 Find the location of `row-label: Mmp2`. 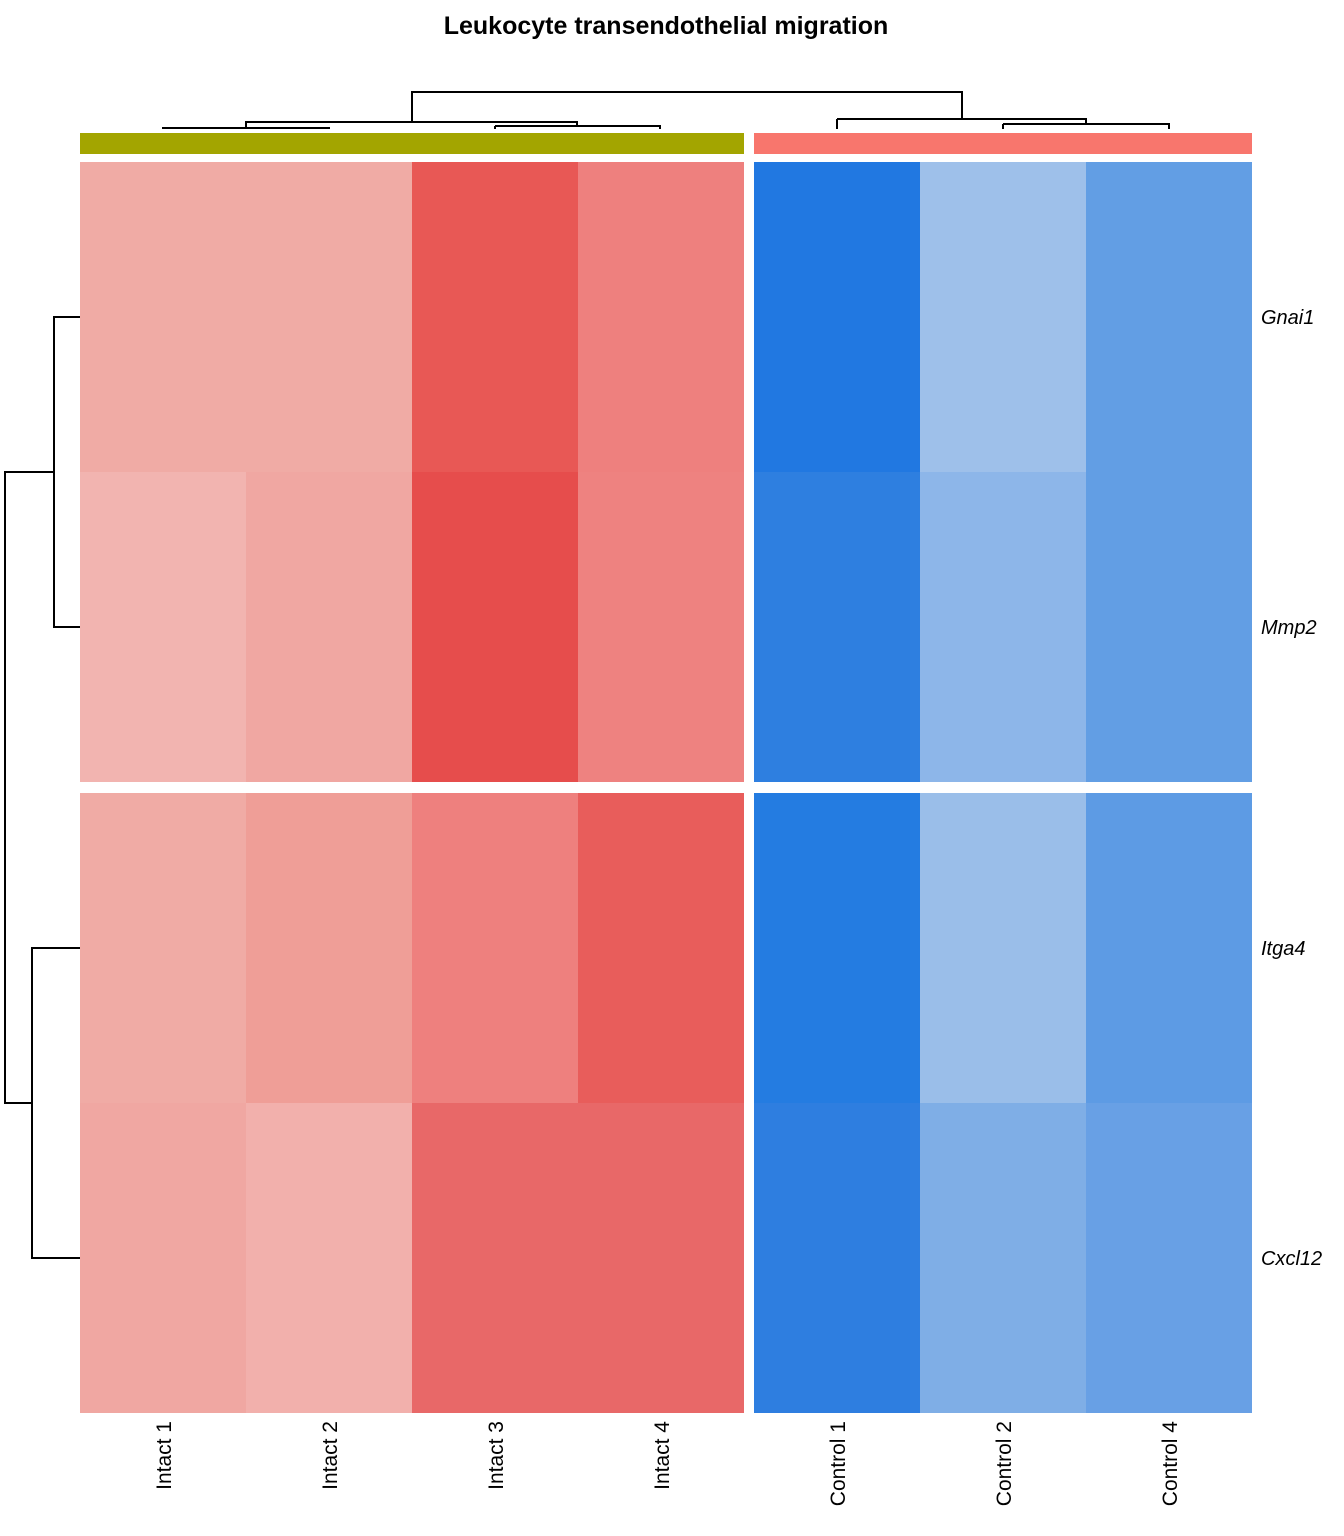

row-label: Mmp2 is located at coordinates (1289, 628).